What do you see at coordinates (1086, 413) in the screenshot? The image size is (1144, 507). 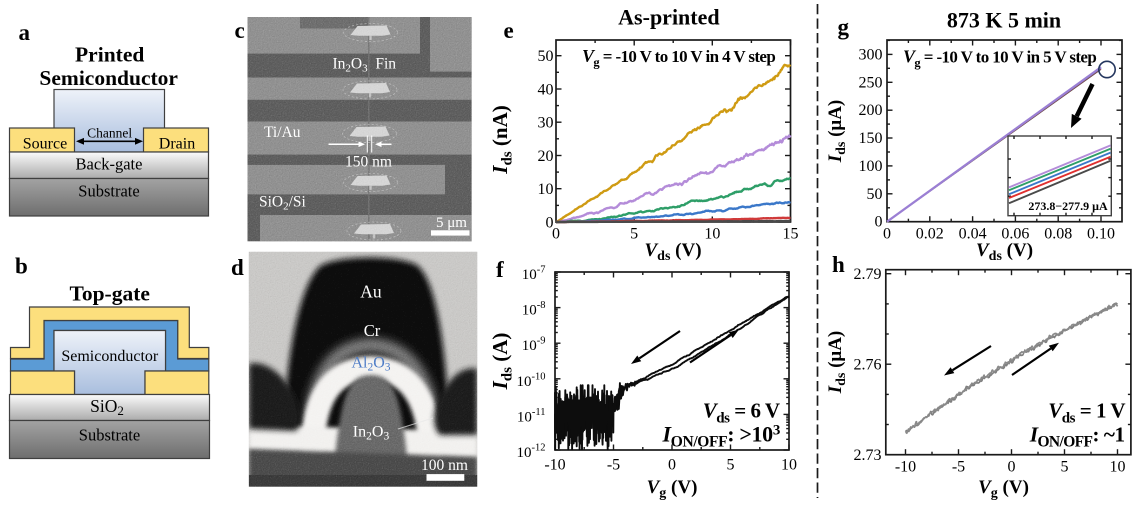 I see `svg-text: Vds = 1 V` at bounding box center [1086, 413].